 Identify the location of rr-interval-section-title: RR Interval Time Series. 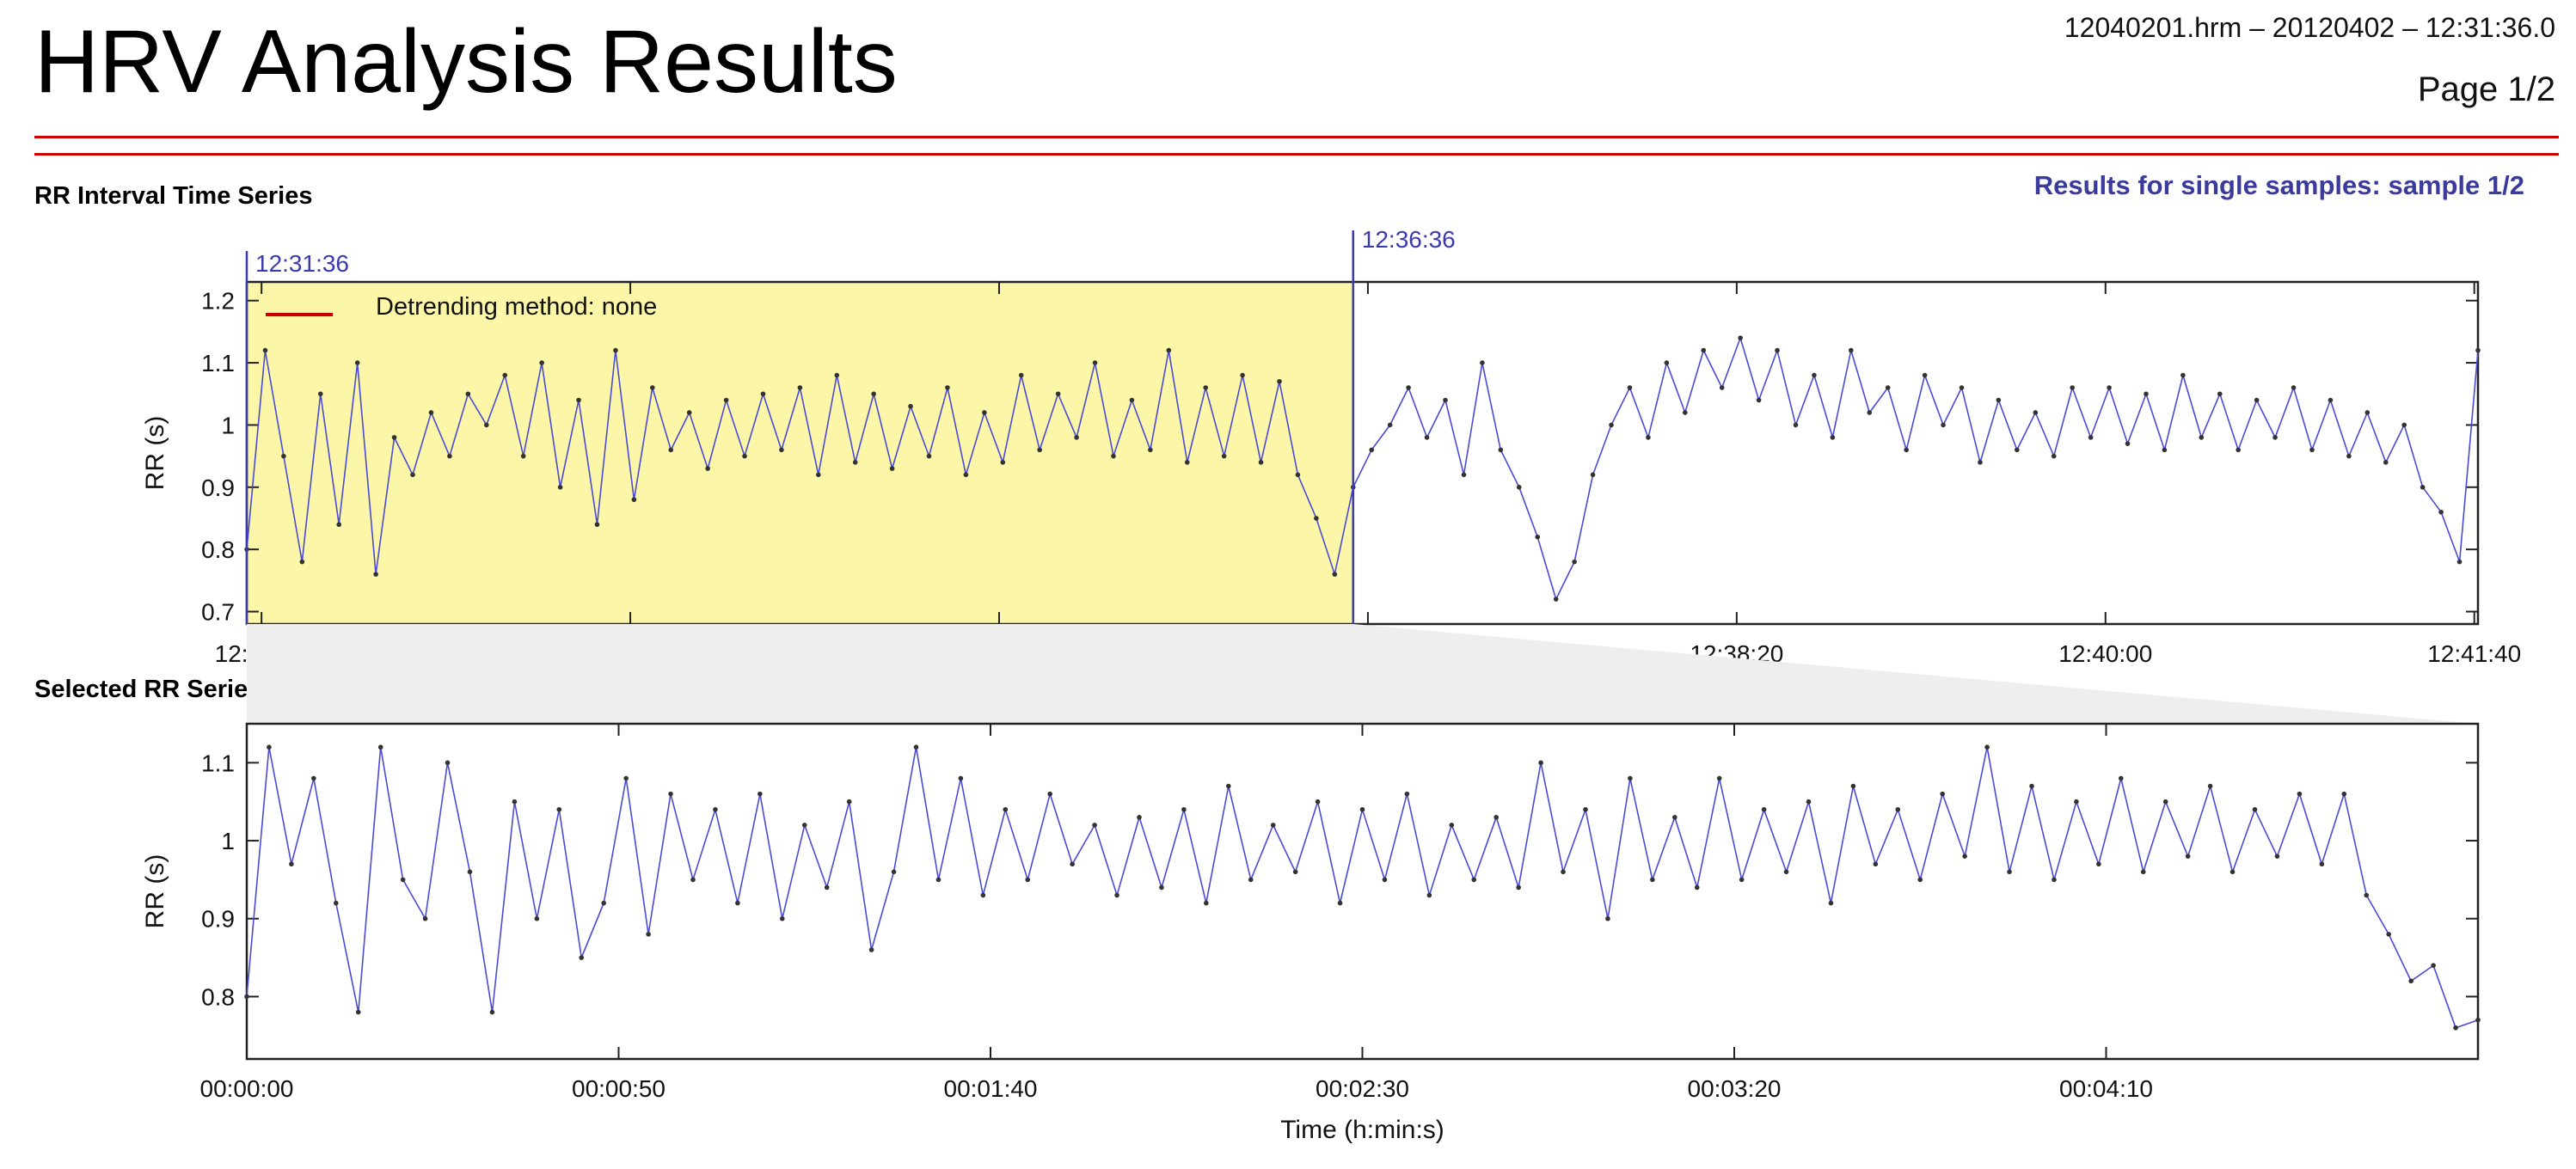
(173, 196).